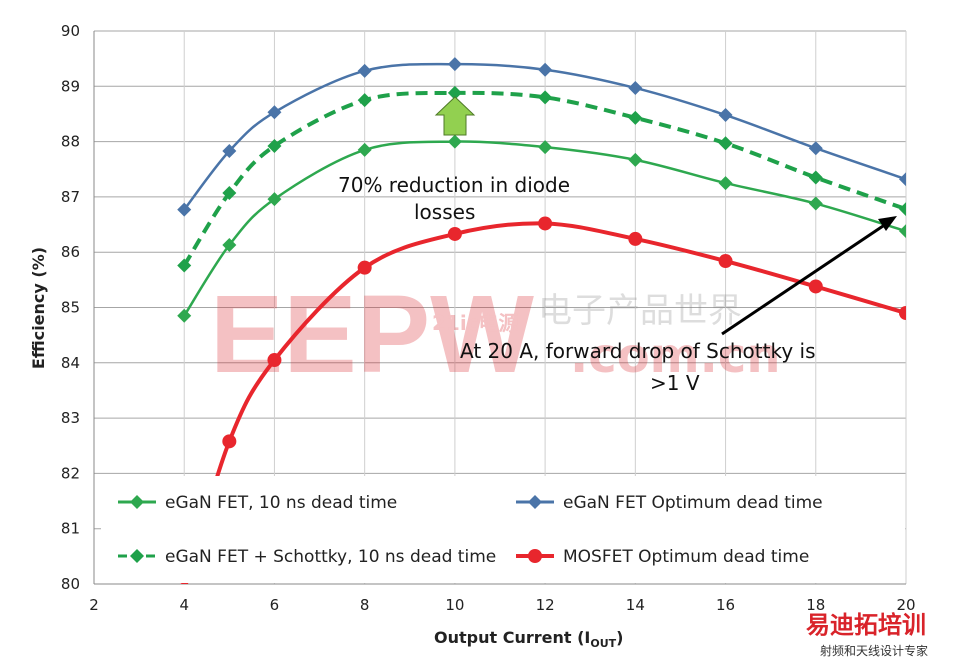  I want to click on x-tick-label: 6, so click(275, 605).